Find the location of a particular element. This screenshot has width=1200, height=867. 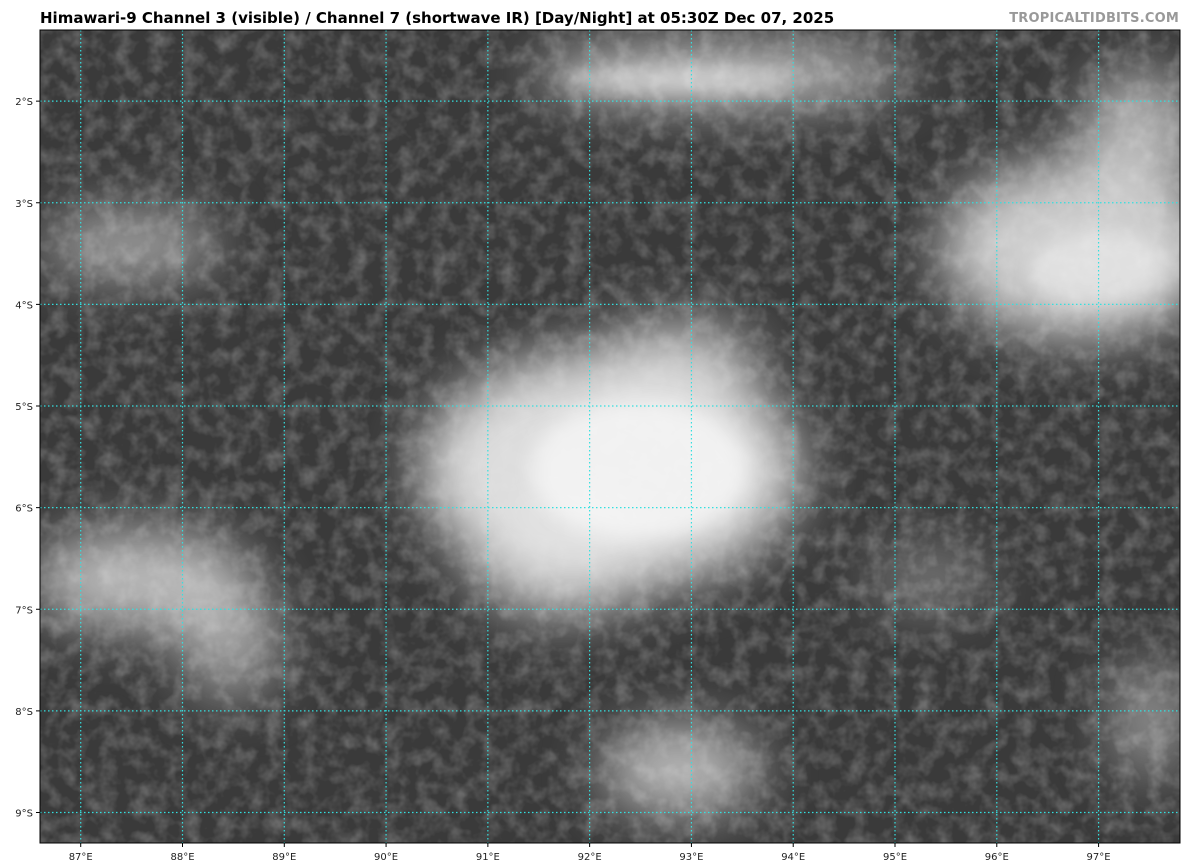

lat-label: 8°S is located at coordinates (24, 712).